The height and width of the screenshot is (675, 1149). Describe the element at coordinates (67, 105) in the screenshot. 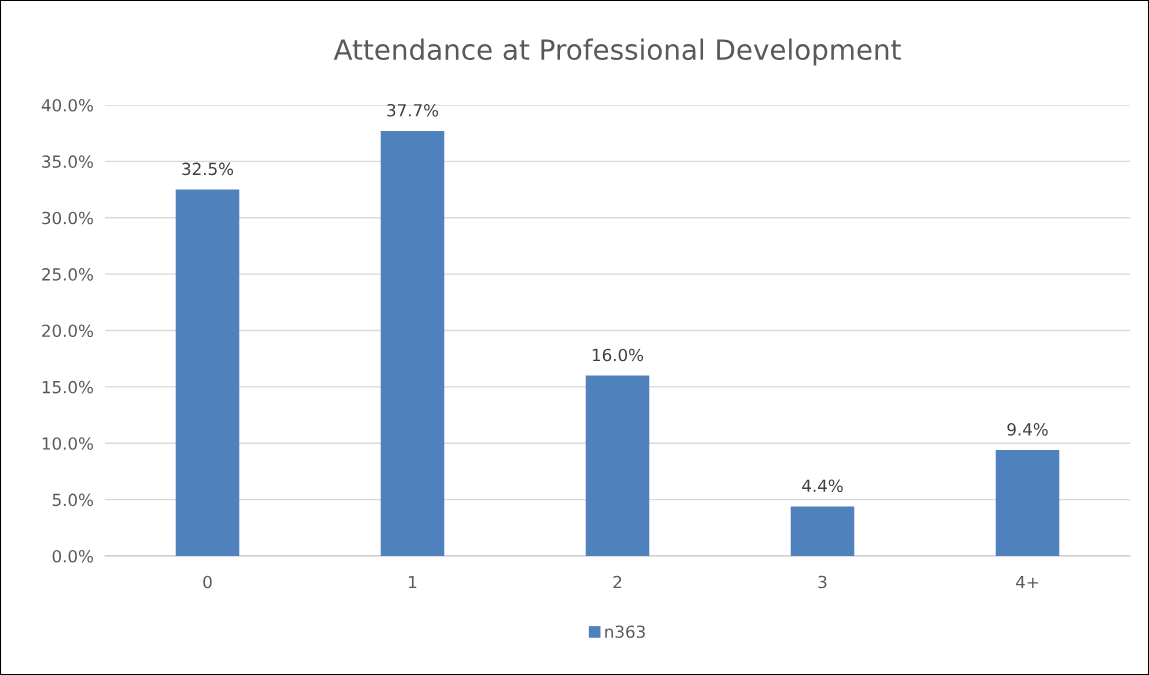

I see `y-tick-label: 40.0%` at that location.